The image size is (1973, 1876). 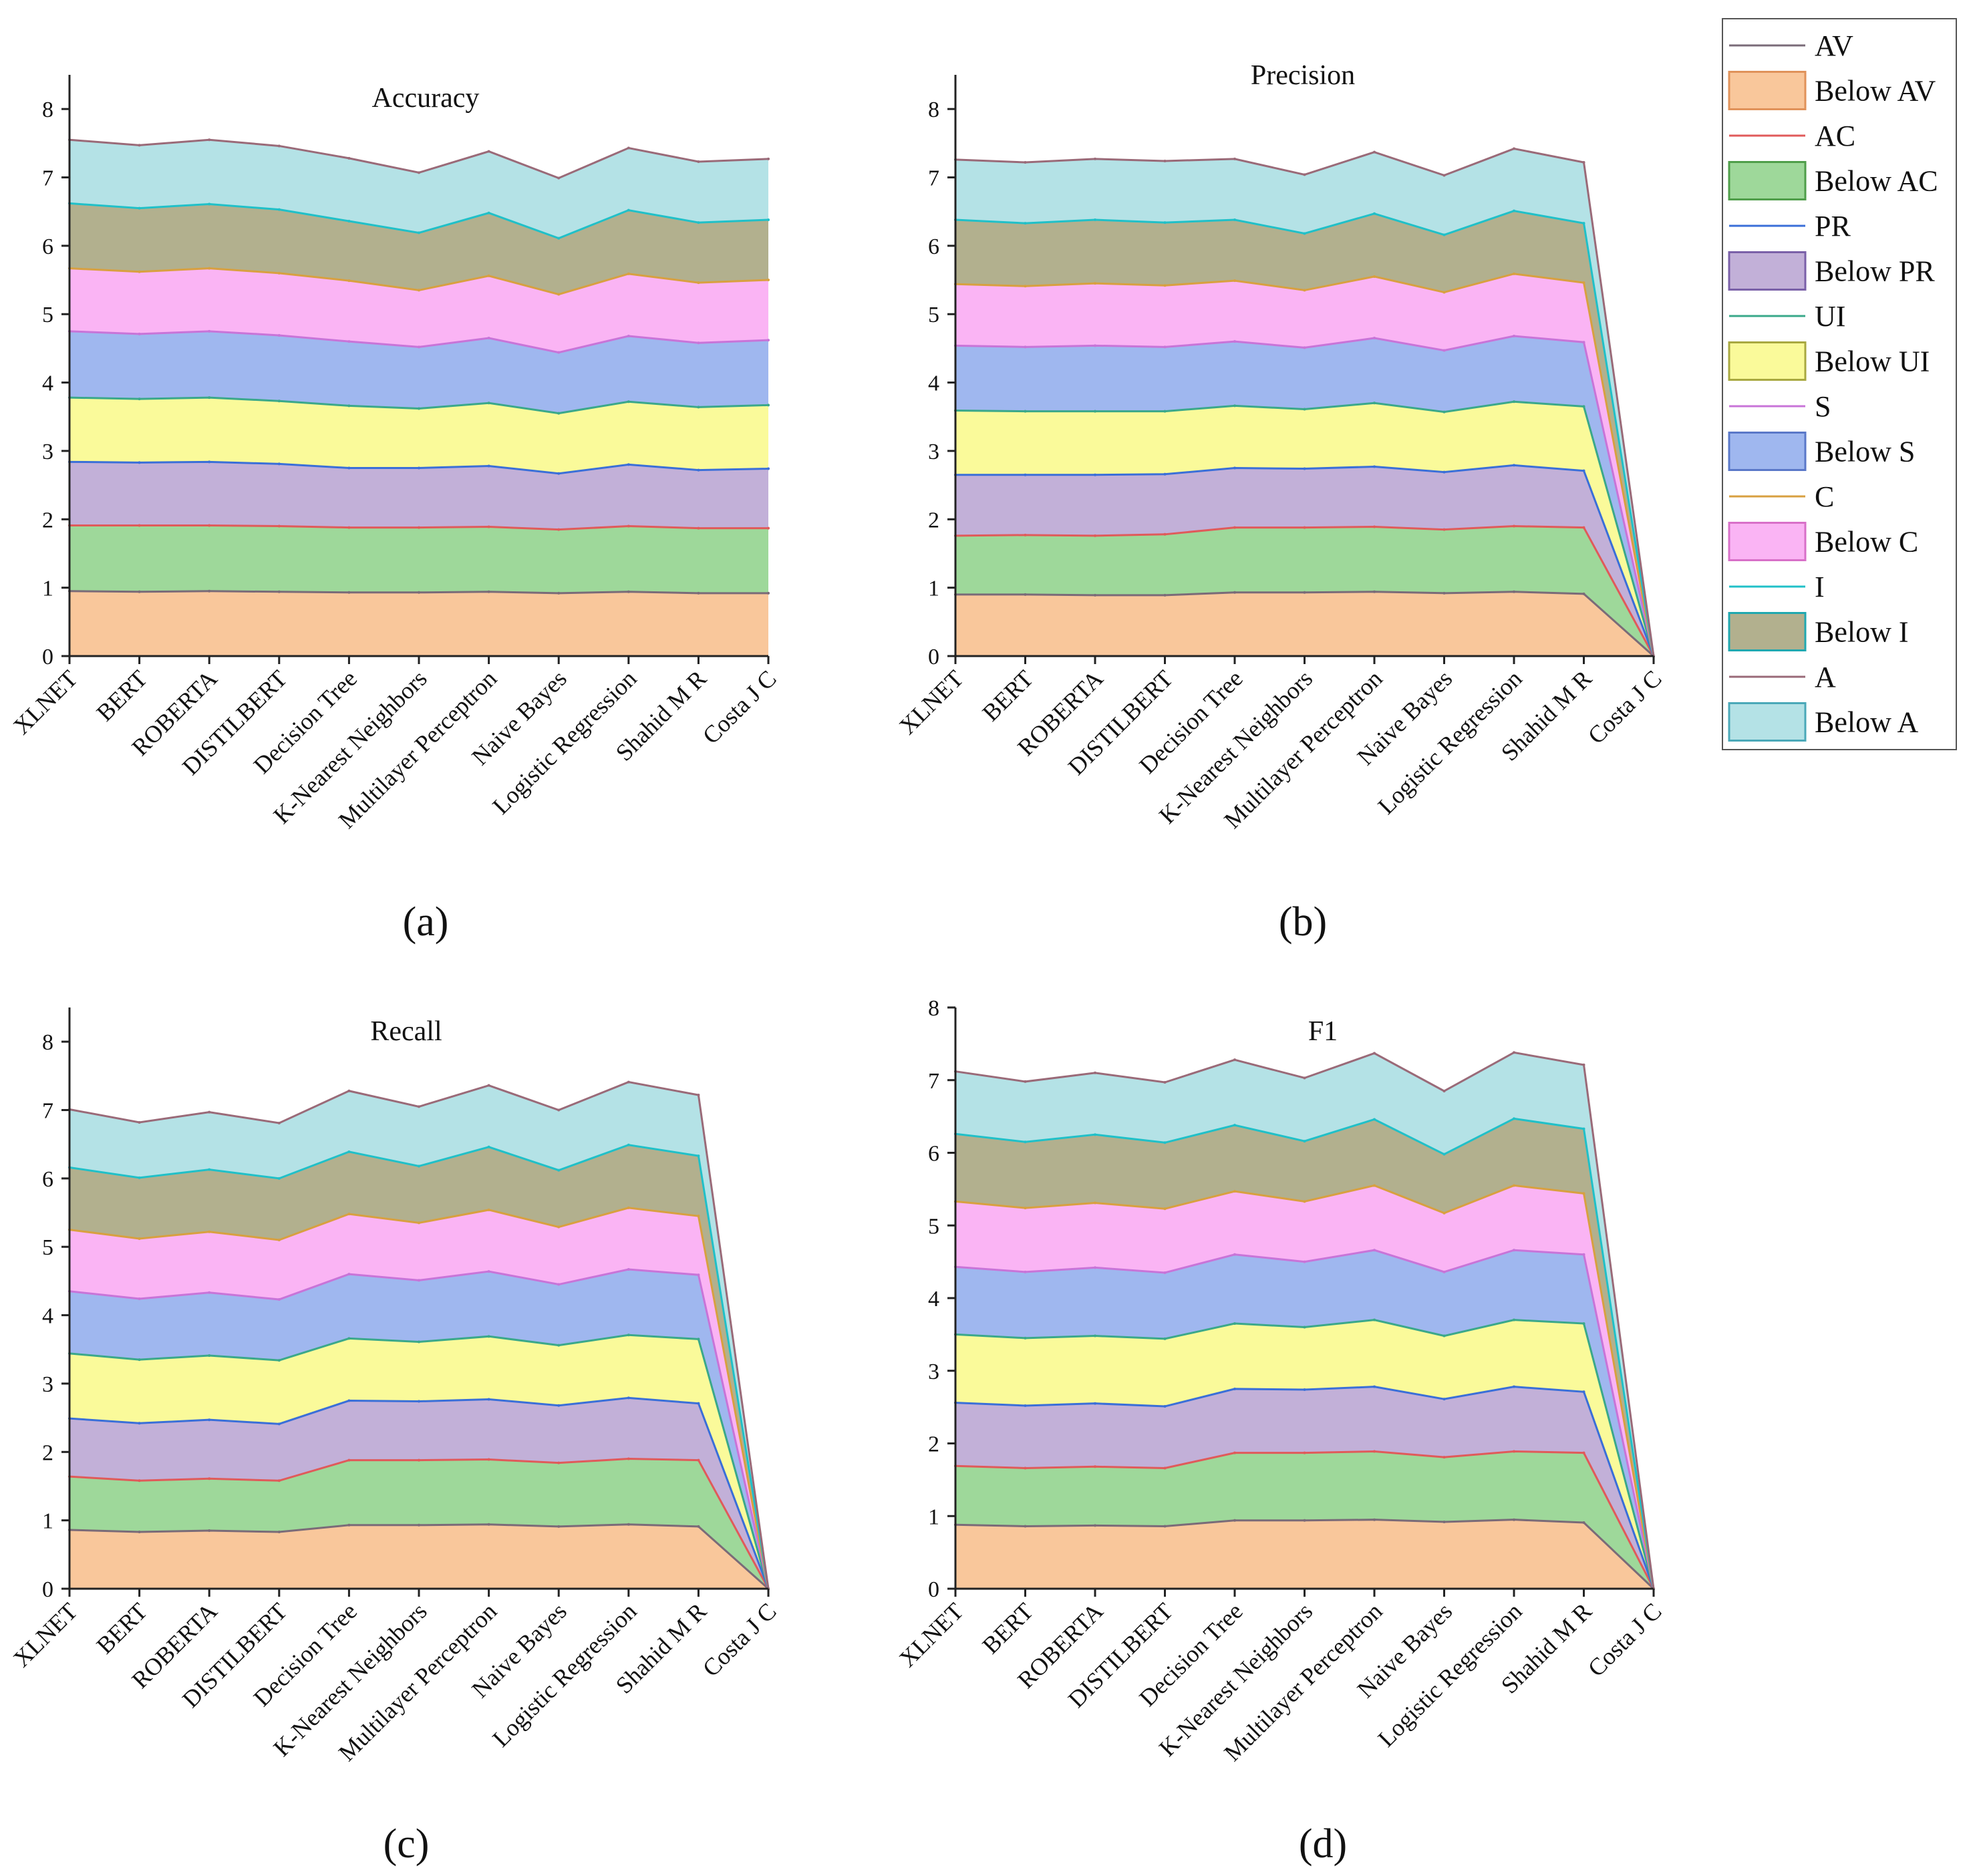 I want to click on chart-title: Recall, so click(x=406, y=1031).